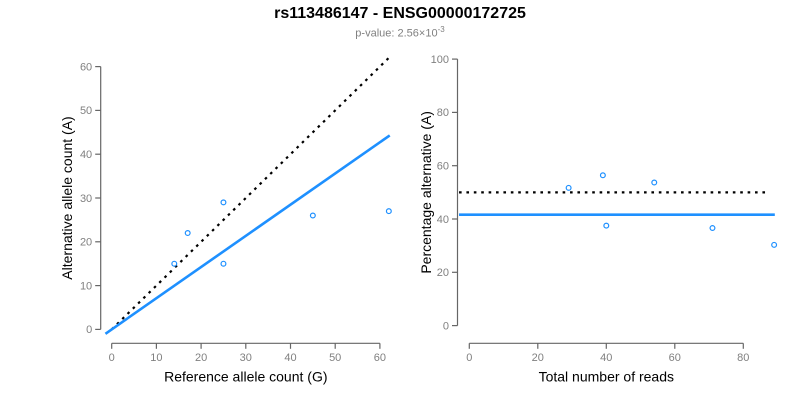  What do you see at coordinates (743, 358) in the screenshot?
I see `x-axis-tick-label: 80` at bounding box center [743, 358].